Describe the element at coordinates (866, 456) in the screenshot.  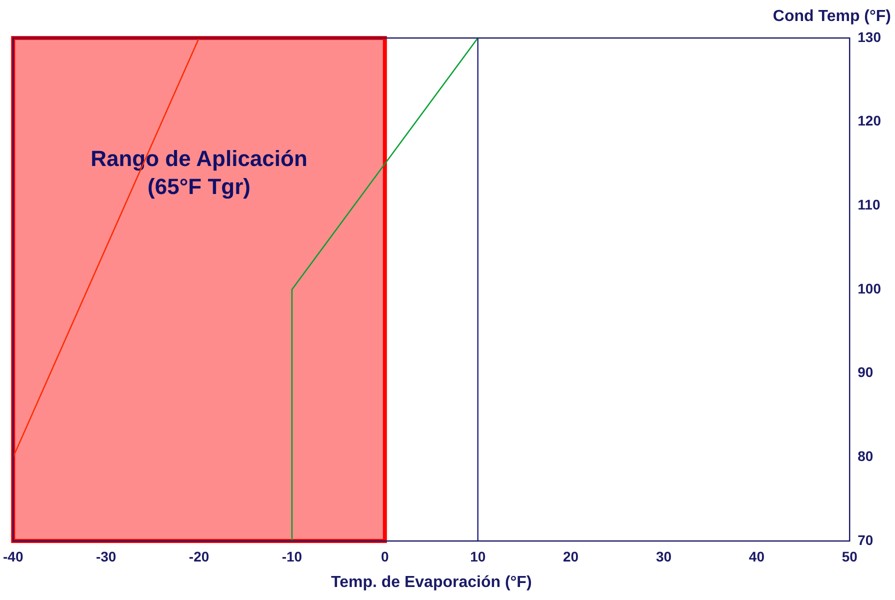
I see `y-tick-label: 80` at that location.